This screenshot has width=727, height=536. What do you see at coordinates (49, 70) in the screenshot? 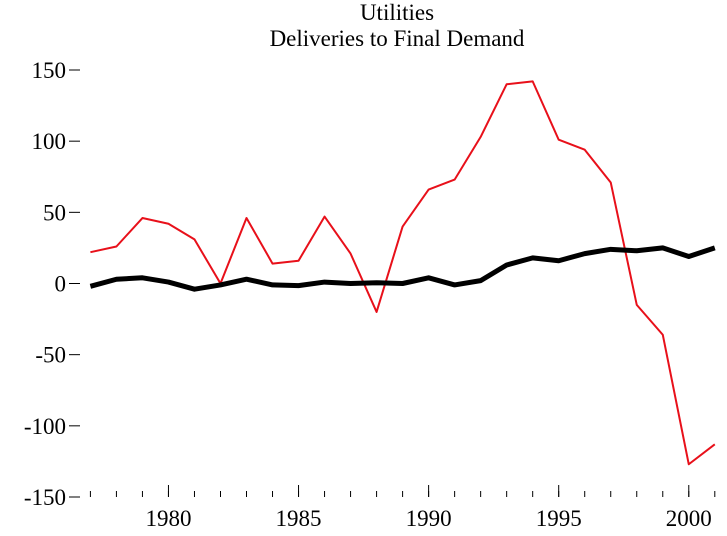
I see `y-tick-label: 150` at bounding box center [49, 70].